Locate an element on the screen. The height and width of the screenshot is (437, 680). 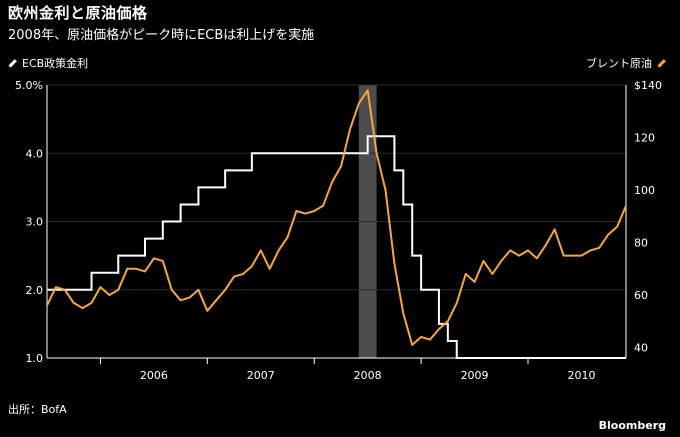
legend-right-label: ブレント原油 is located at coordinates (619, 63).